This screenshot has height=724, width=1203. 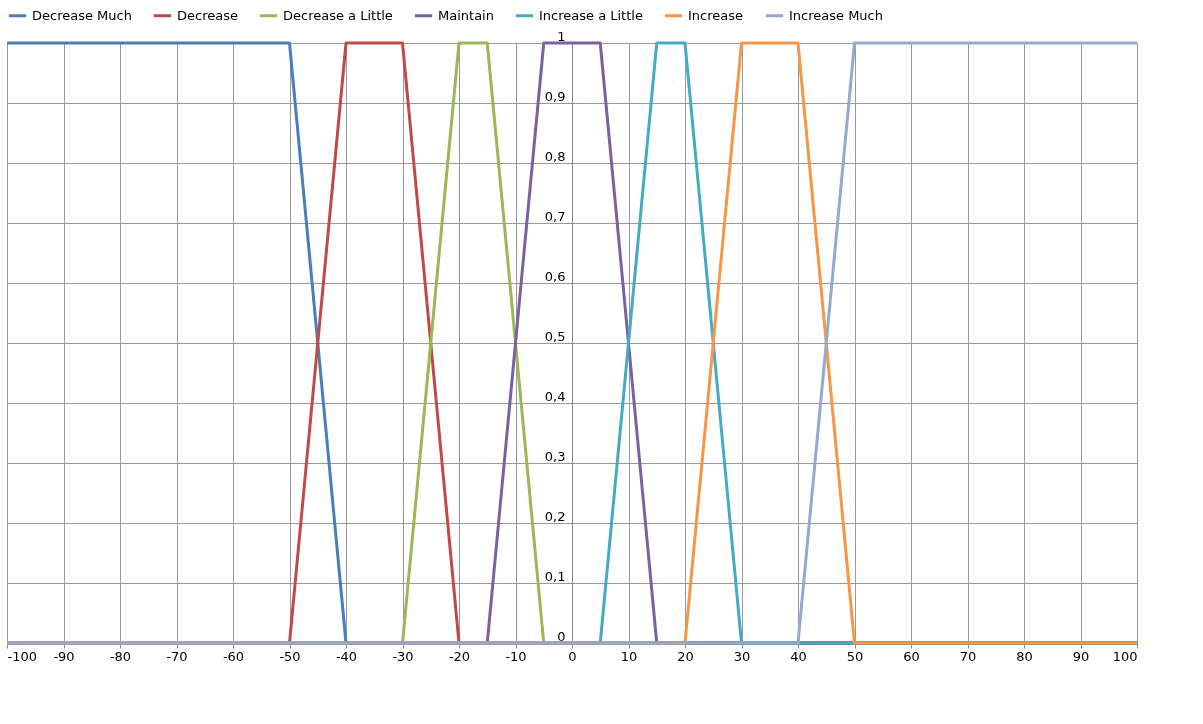 What do you see at coordinates (233, 656) in the screenshot?
I see `x-tick-label: -60` at bounding box center [233, 656].